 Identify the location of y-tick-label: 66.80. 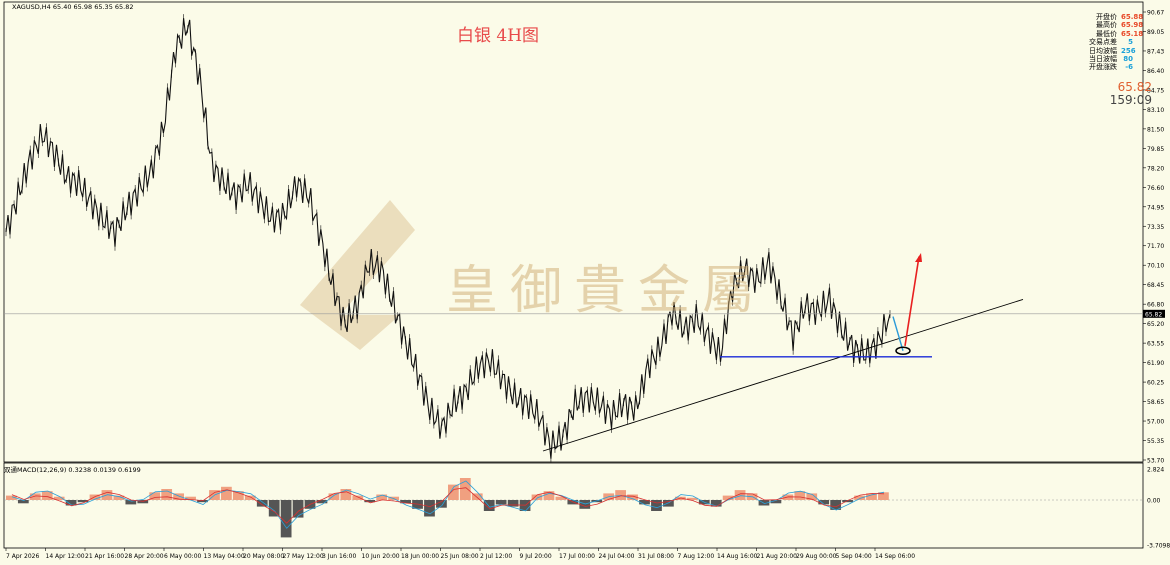
(1155, 305).